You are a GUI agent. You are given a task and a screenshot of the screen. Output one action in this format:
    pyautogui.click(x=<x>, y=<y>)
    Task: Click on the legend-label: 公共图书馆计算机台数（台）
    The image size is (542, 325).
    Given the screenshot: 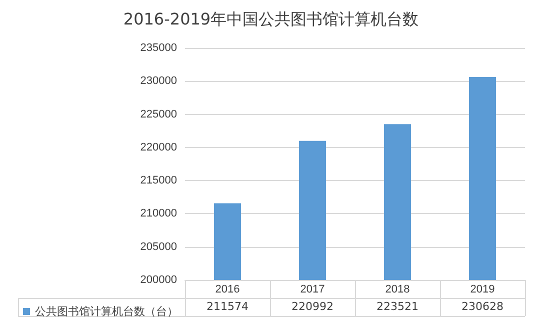 What is the action you would take?
    pyautogui.click(x=106, y=311)
    